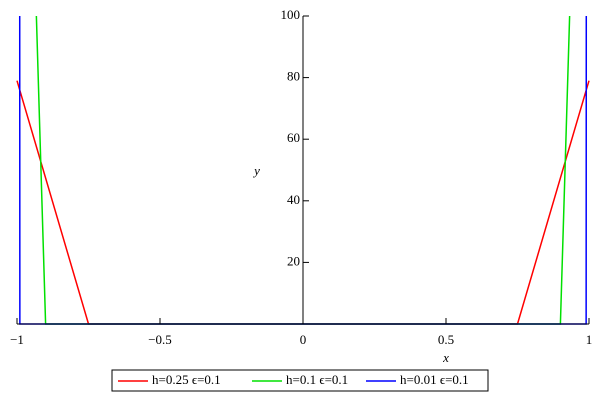  I want to click on legend-label: h=0.01 ϵ=0.1, so click(434, 379).